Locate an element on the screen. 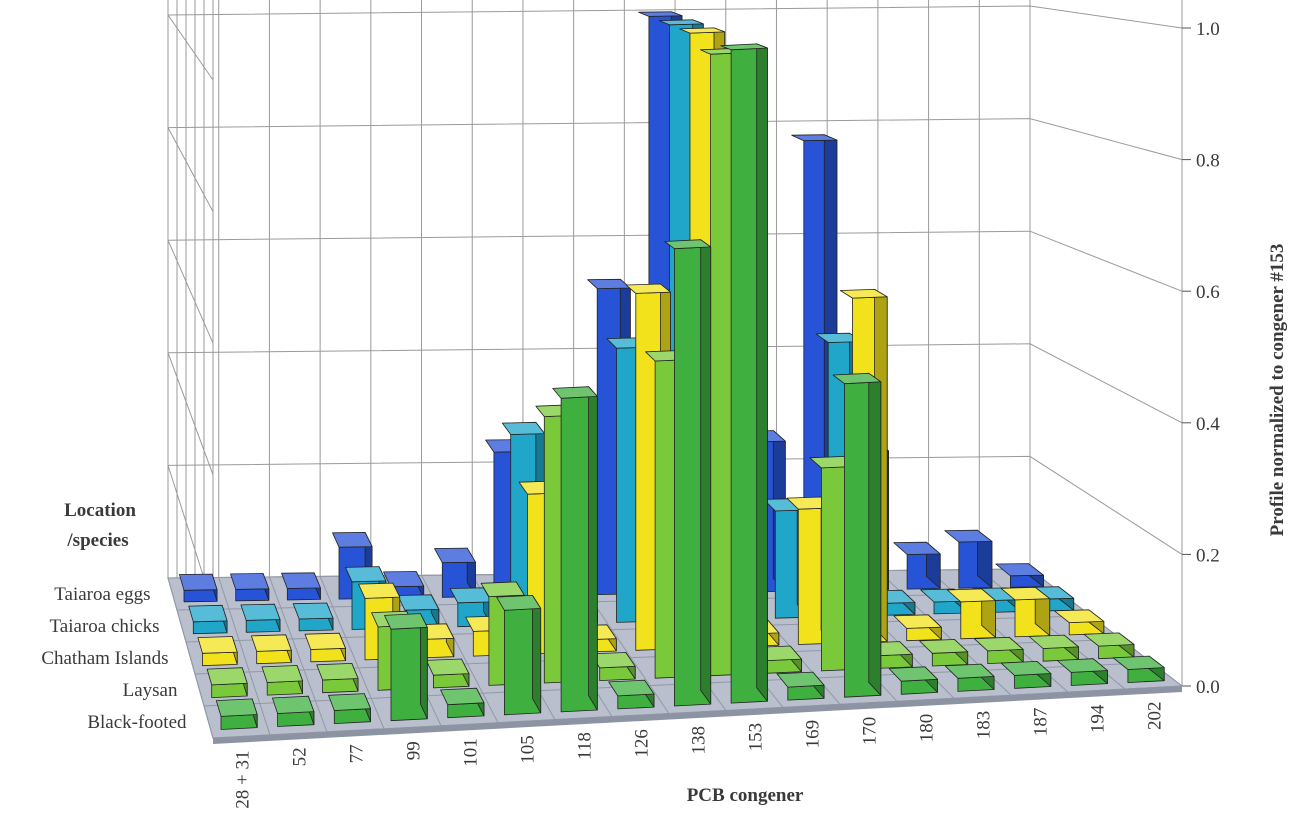  y-tick-label: 0.6 is located at coordinates (1208, 292).